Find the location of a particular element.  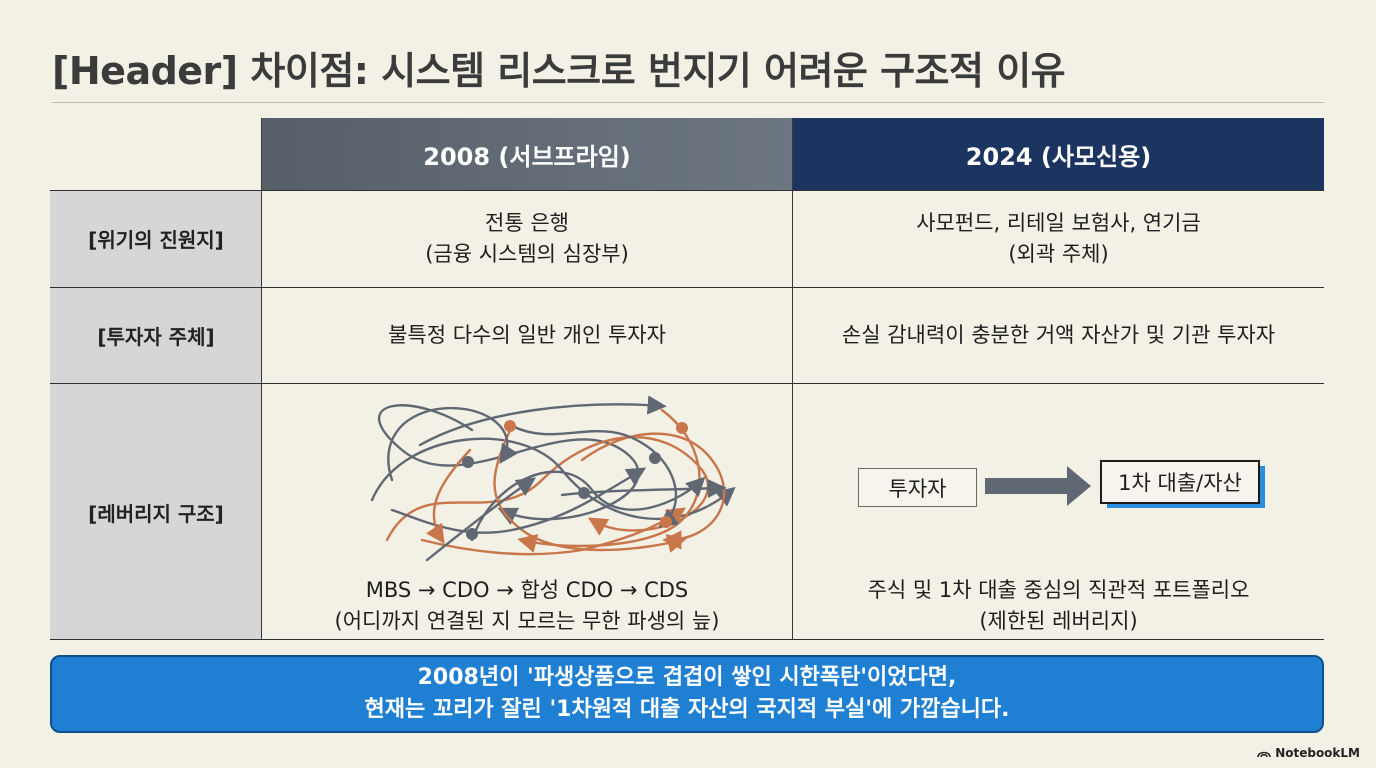

notebooklm-logo-icon is located at coordinates (1264, 754).